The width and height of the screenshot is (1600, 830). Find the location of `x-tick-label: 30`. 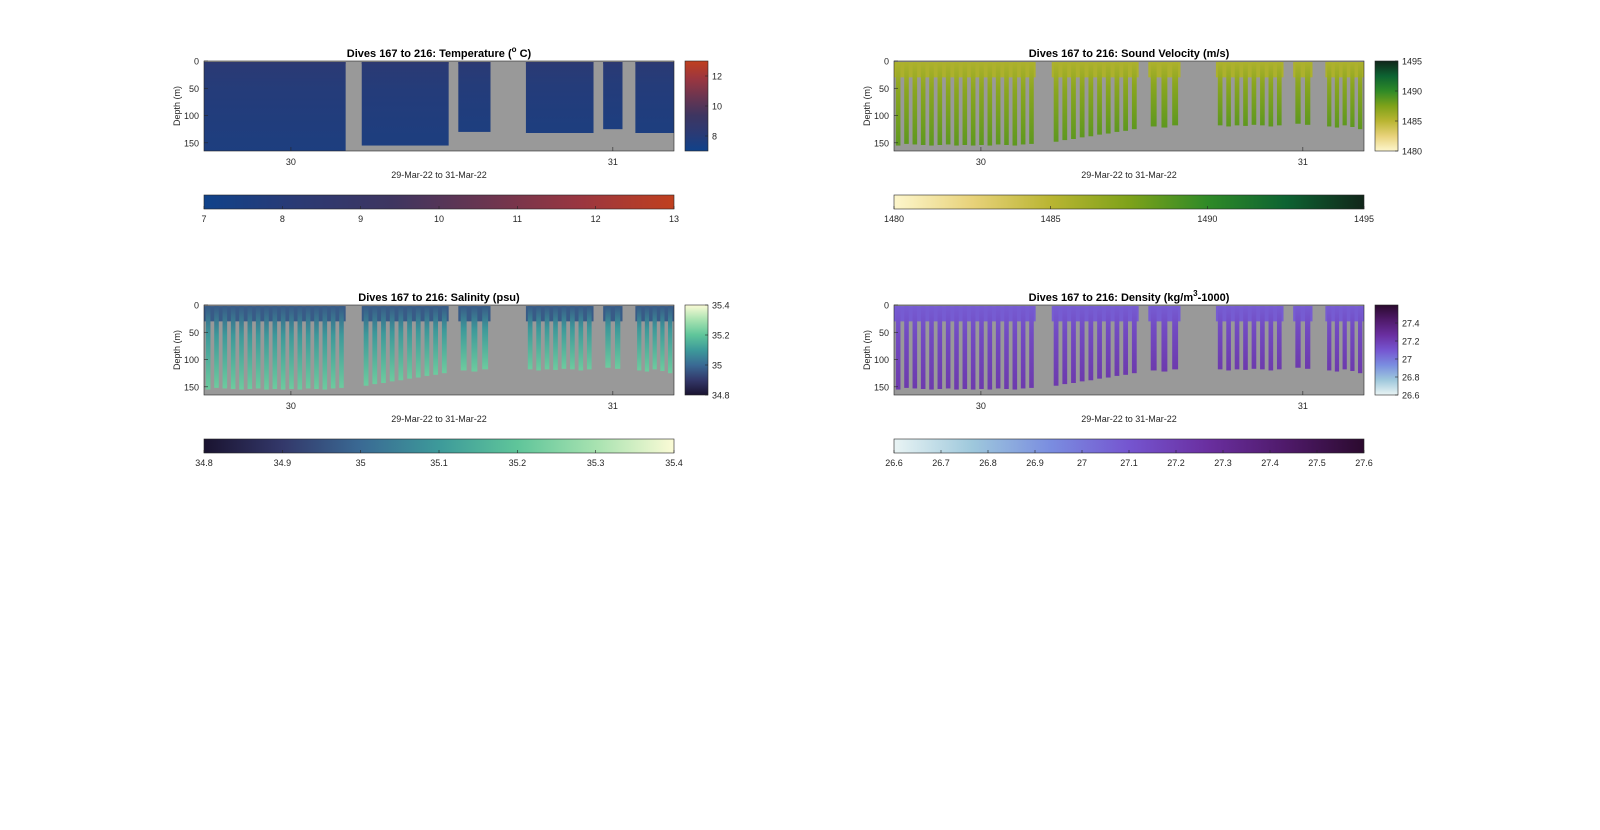

x-tick-label: 30 is located at coordinates (981, 406).